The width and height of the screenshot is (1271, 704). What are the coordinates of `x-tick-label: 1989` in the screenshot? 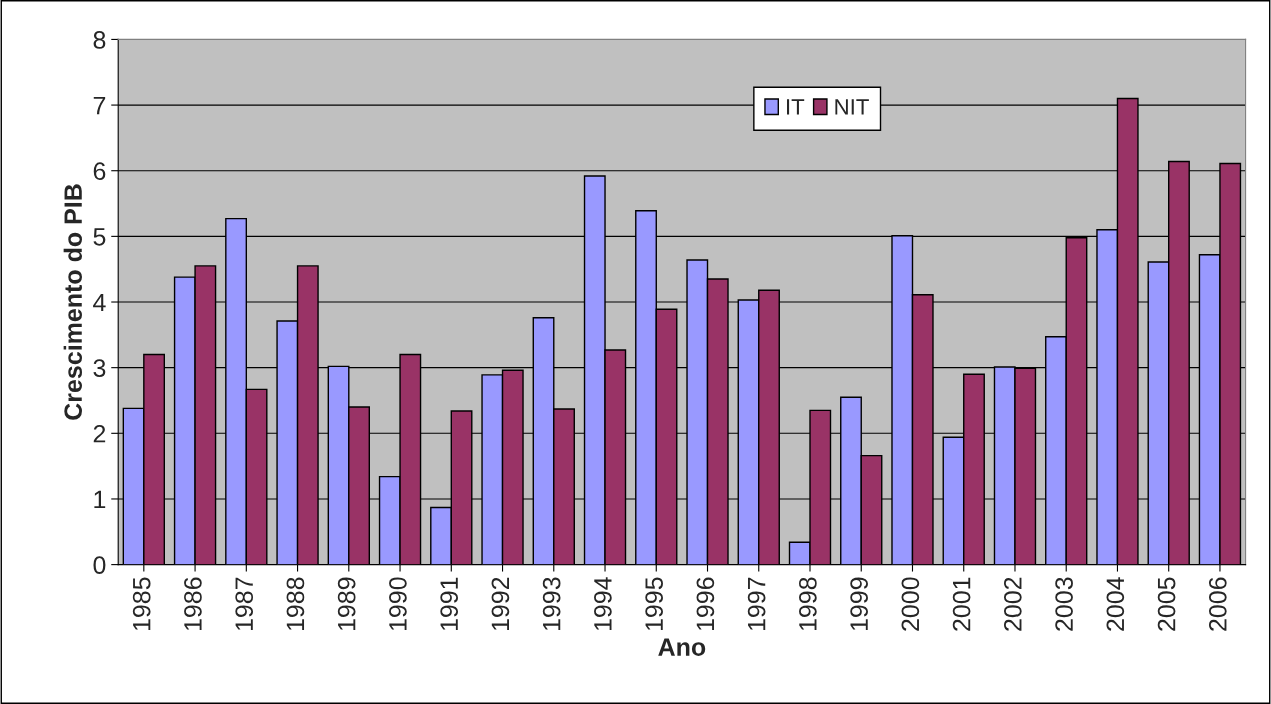 It's located at (346, 604).